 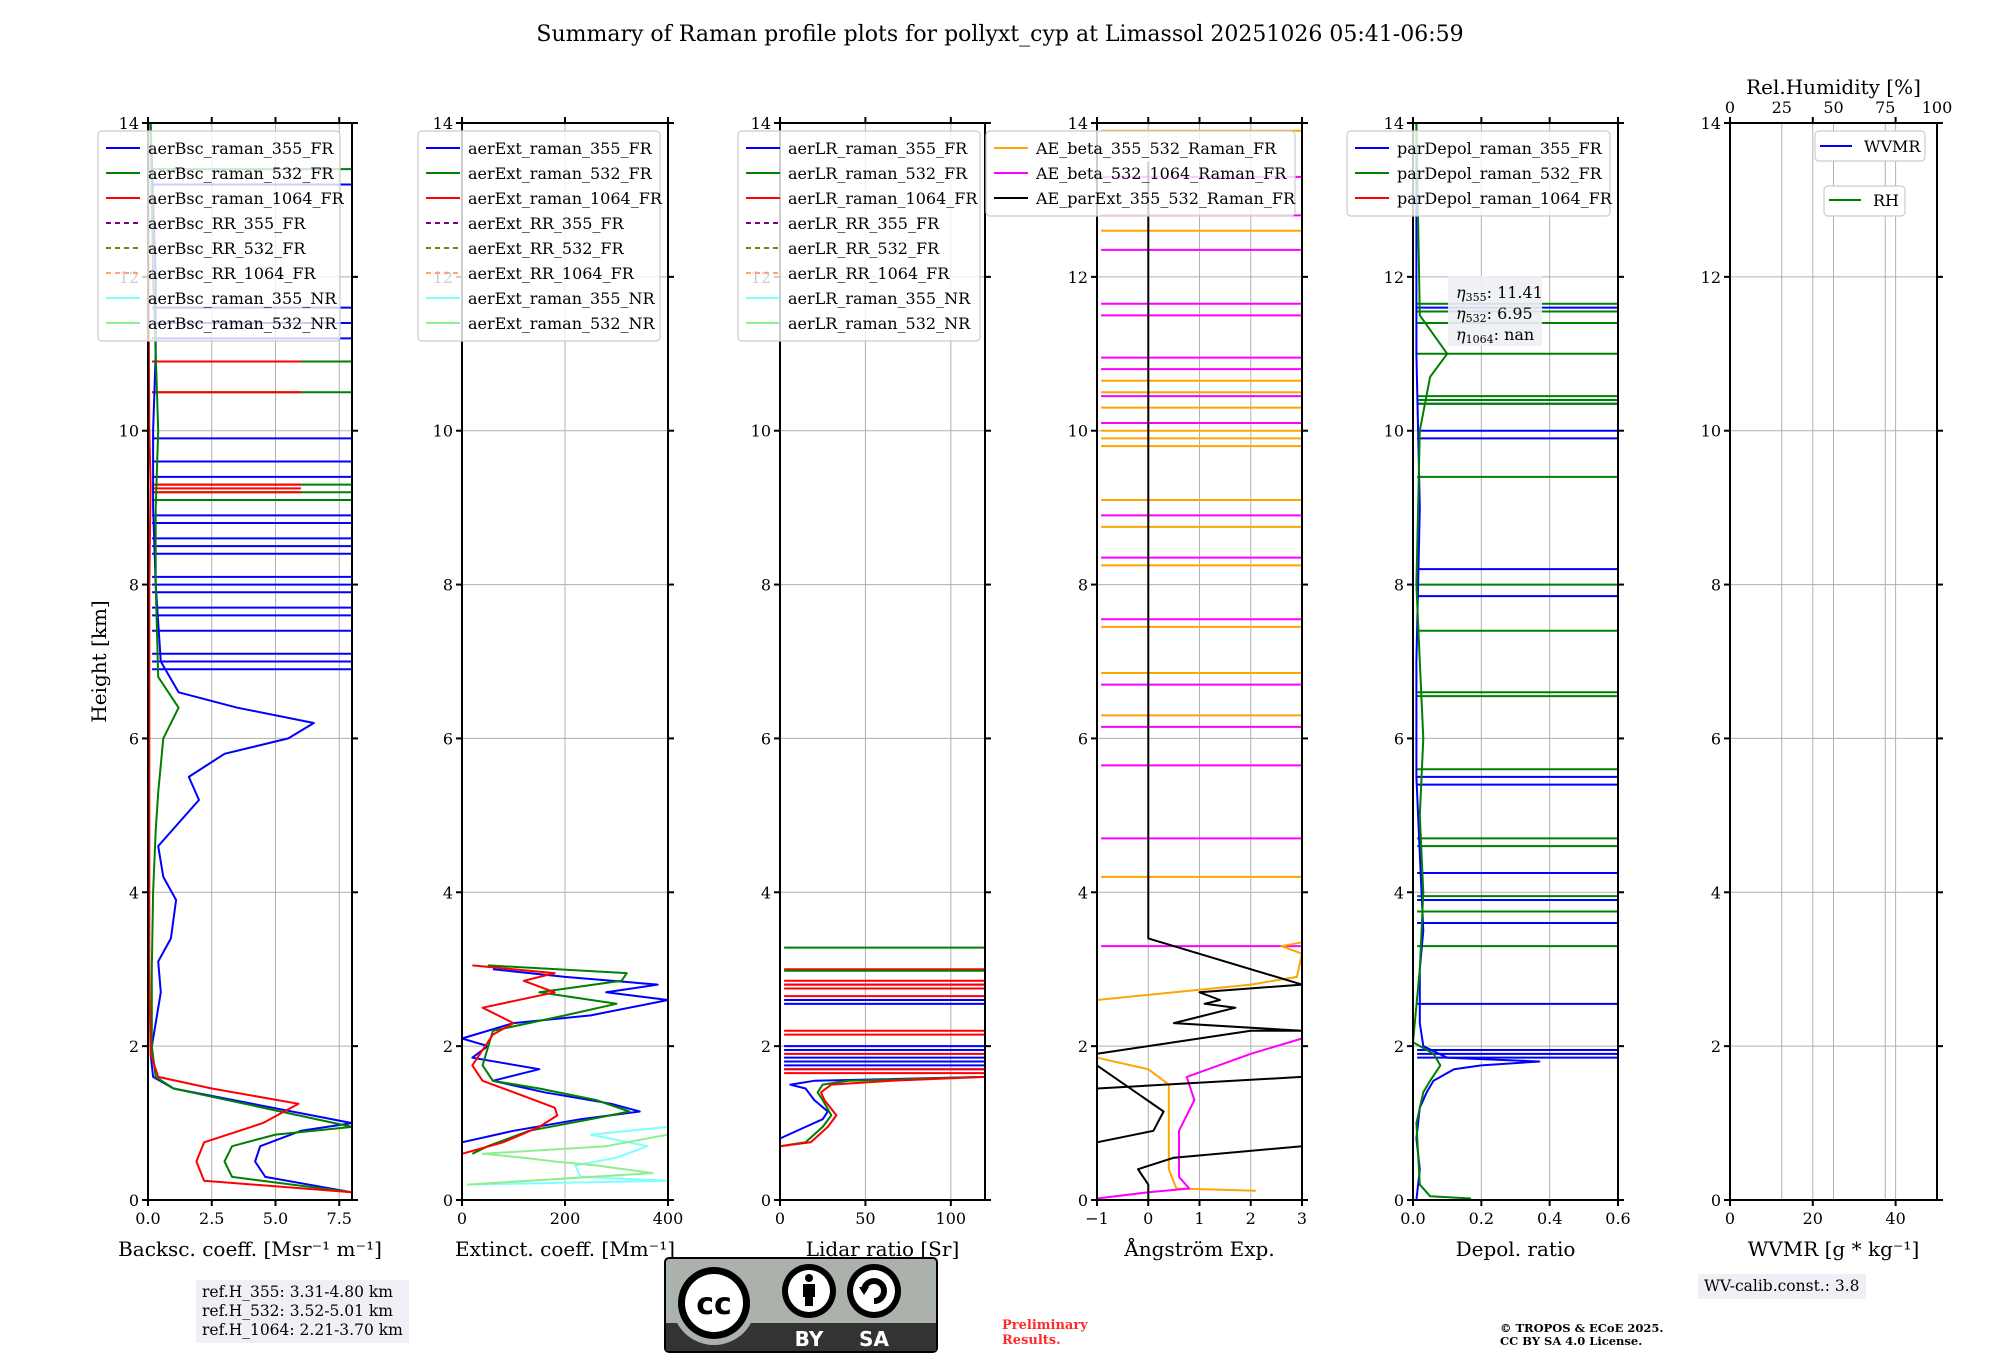 What do you see at coordinates (864, 223) in the screenshot?
I see `legend-label: aerLR_RR_355_FR` at bounding box center [864, 223].